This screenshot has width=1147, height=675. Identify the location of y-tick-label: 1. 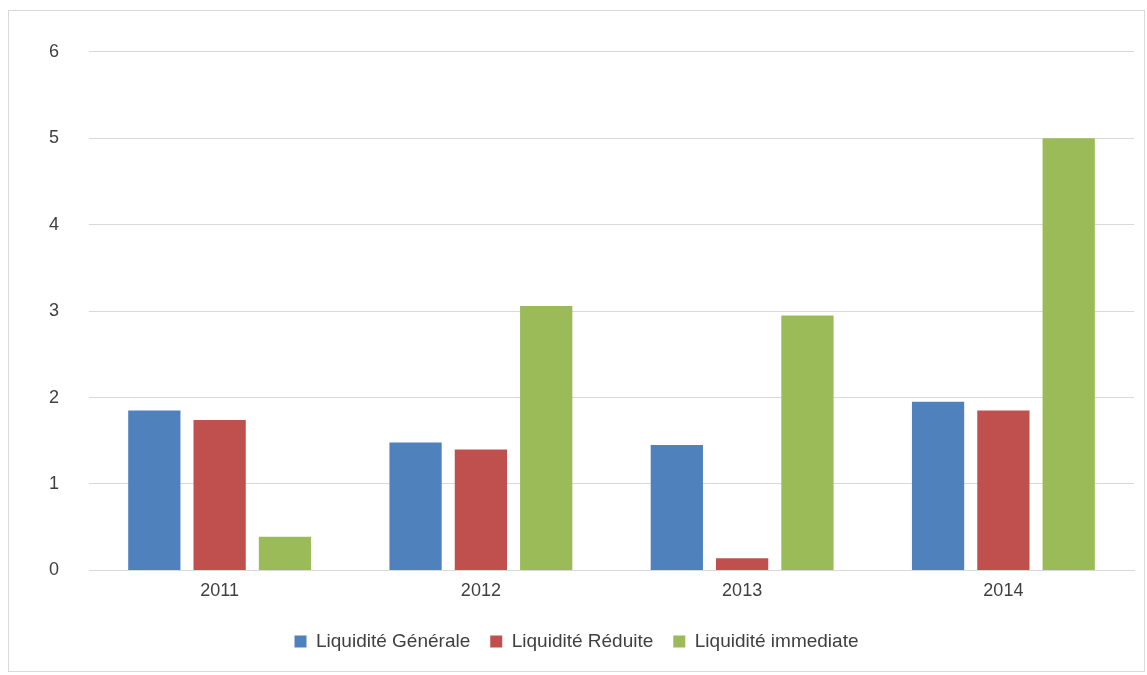
(54, 482).